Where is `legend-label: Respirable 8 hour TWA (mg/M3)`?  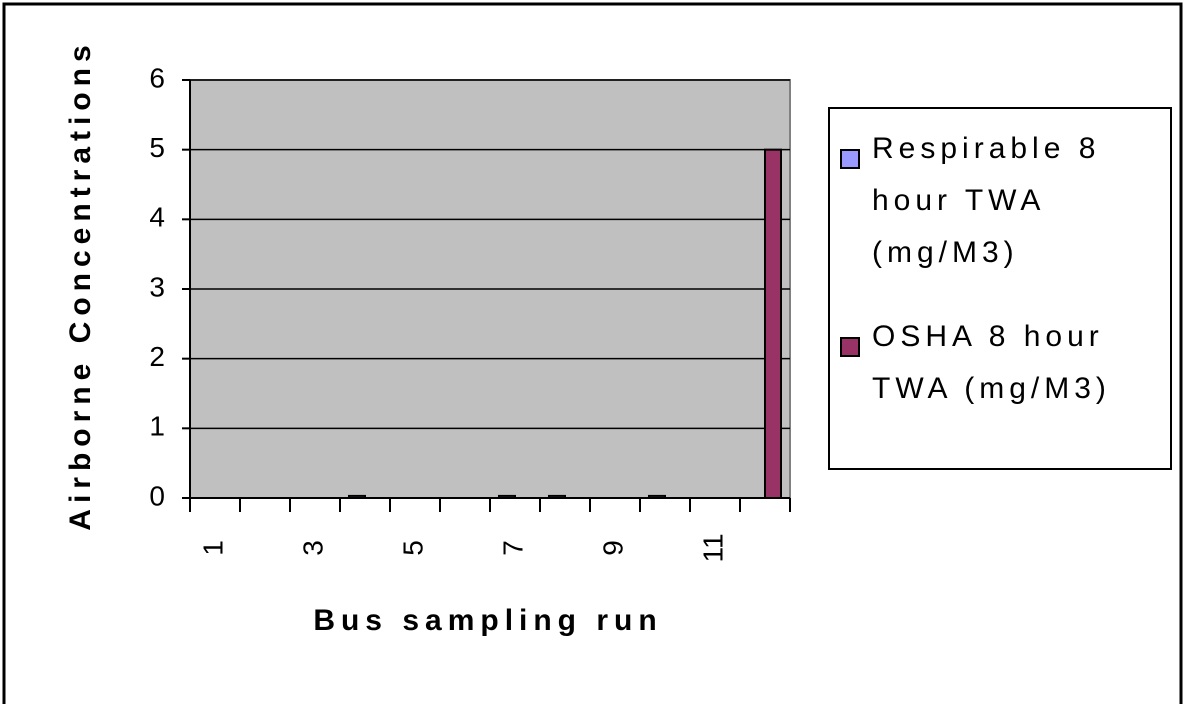
legend-label: Respirable 8 hour TWA (mg/M3) is located at coordinates (986, 200).